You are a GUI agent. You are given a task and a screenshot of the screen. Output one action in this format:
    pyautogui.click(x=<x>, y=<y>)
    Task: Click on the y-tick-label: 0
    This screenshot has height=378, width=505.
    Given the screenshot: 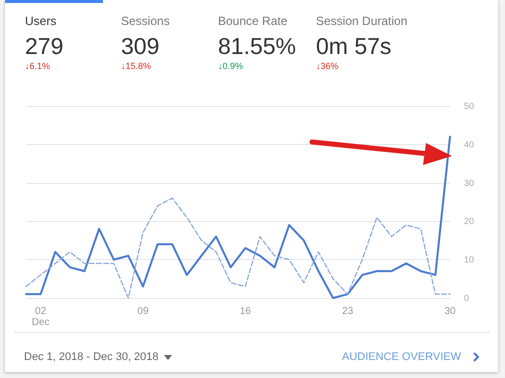 What is the action you would take?
    pyautogui.click(x=467, y=298)
    